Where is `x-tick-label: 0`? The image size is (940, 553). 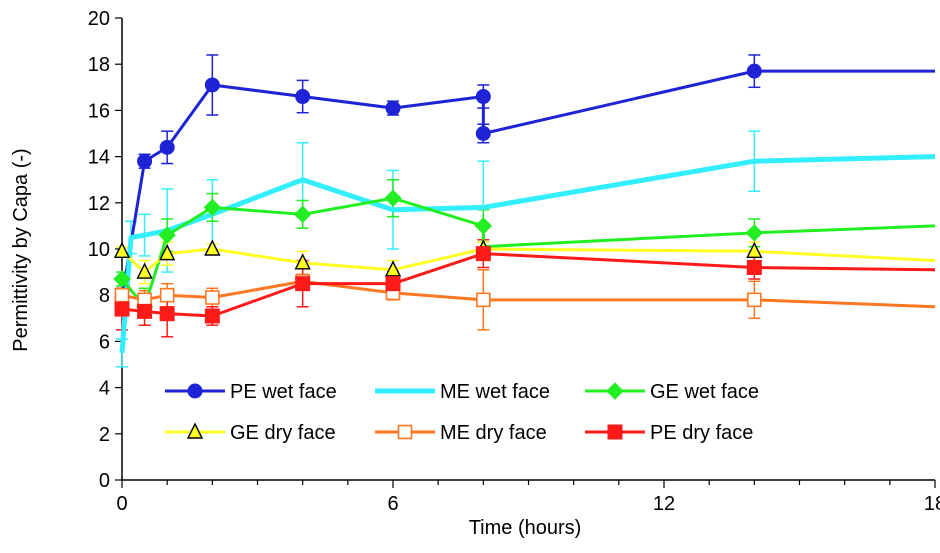
x-tick-label: 0 is located at coordinates (121, 504).